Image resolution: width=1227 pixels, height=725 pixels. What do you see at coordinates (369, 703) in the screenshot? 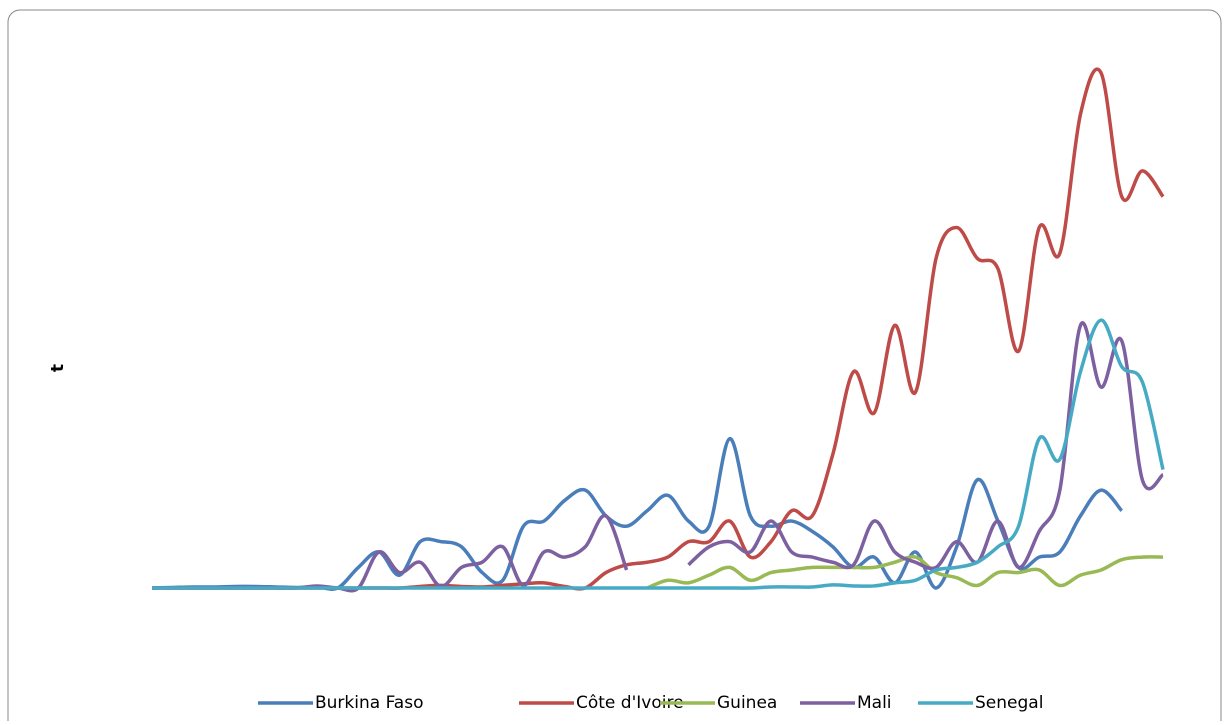
I see `legend-label: Burkina Faso` at bounding box center [369, 703].